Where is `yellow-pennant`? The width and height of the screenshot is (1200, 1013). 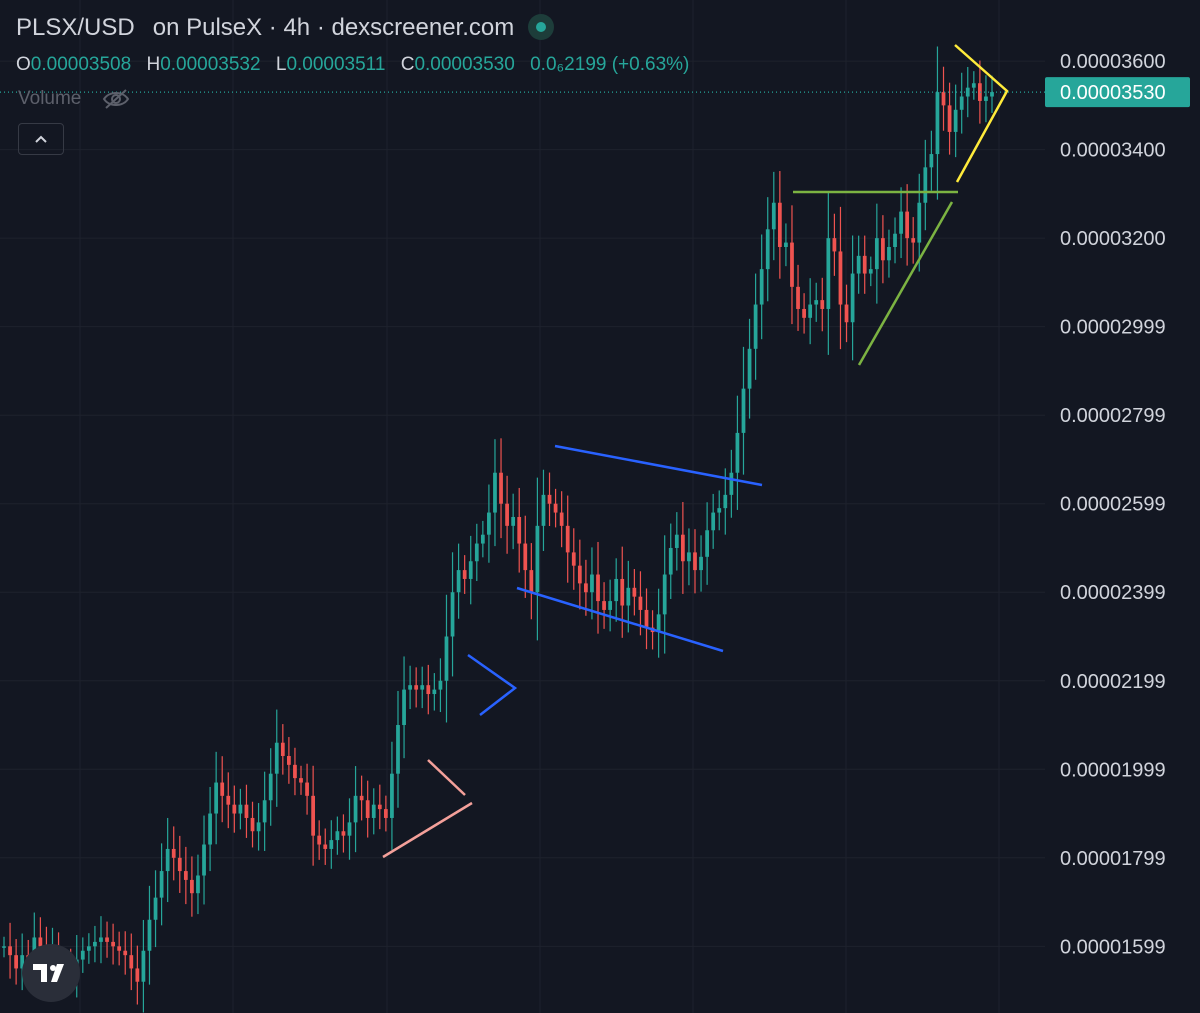 yellow-pennant is located at coordinates (981, 113).